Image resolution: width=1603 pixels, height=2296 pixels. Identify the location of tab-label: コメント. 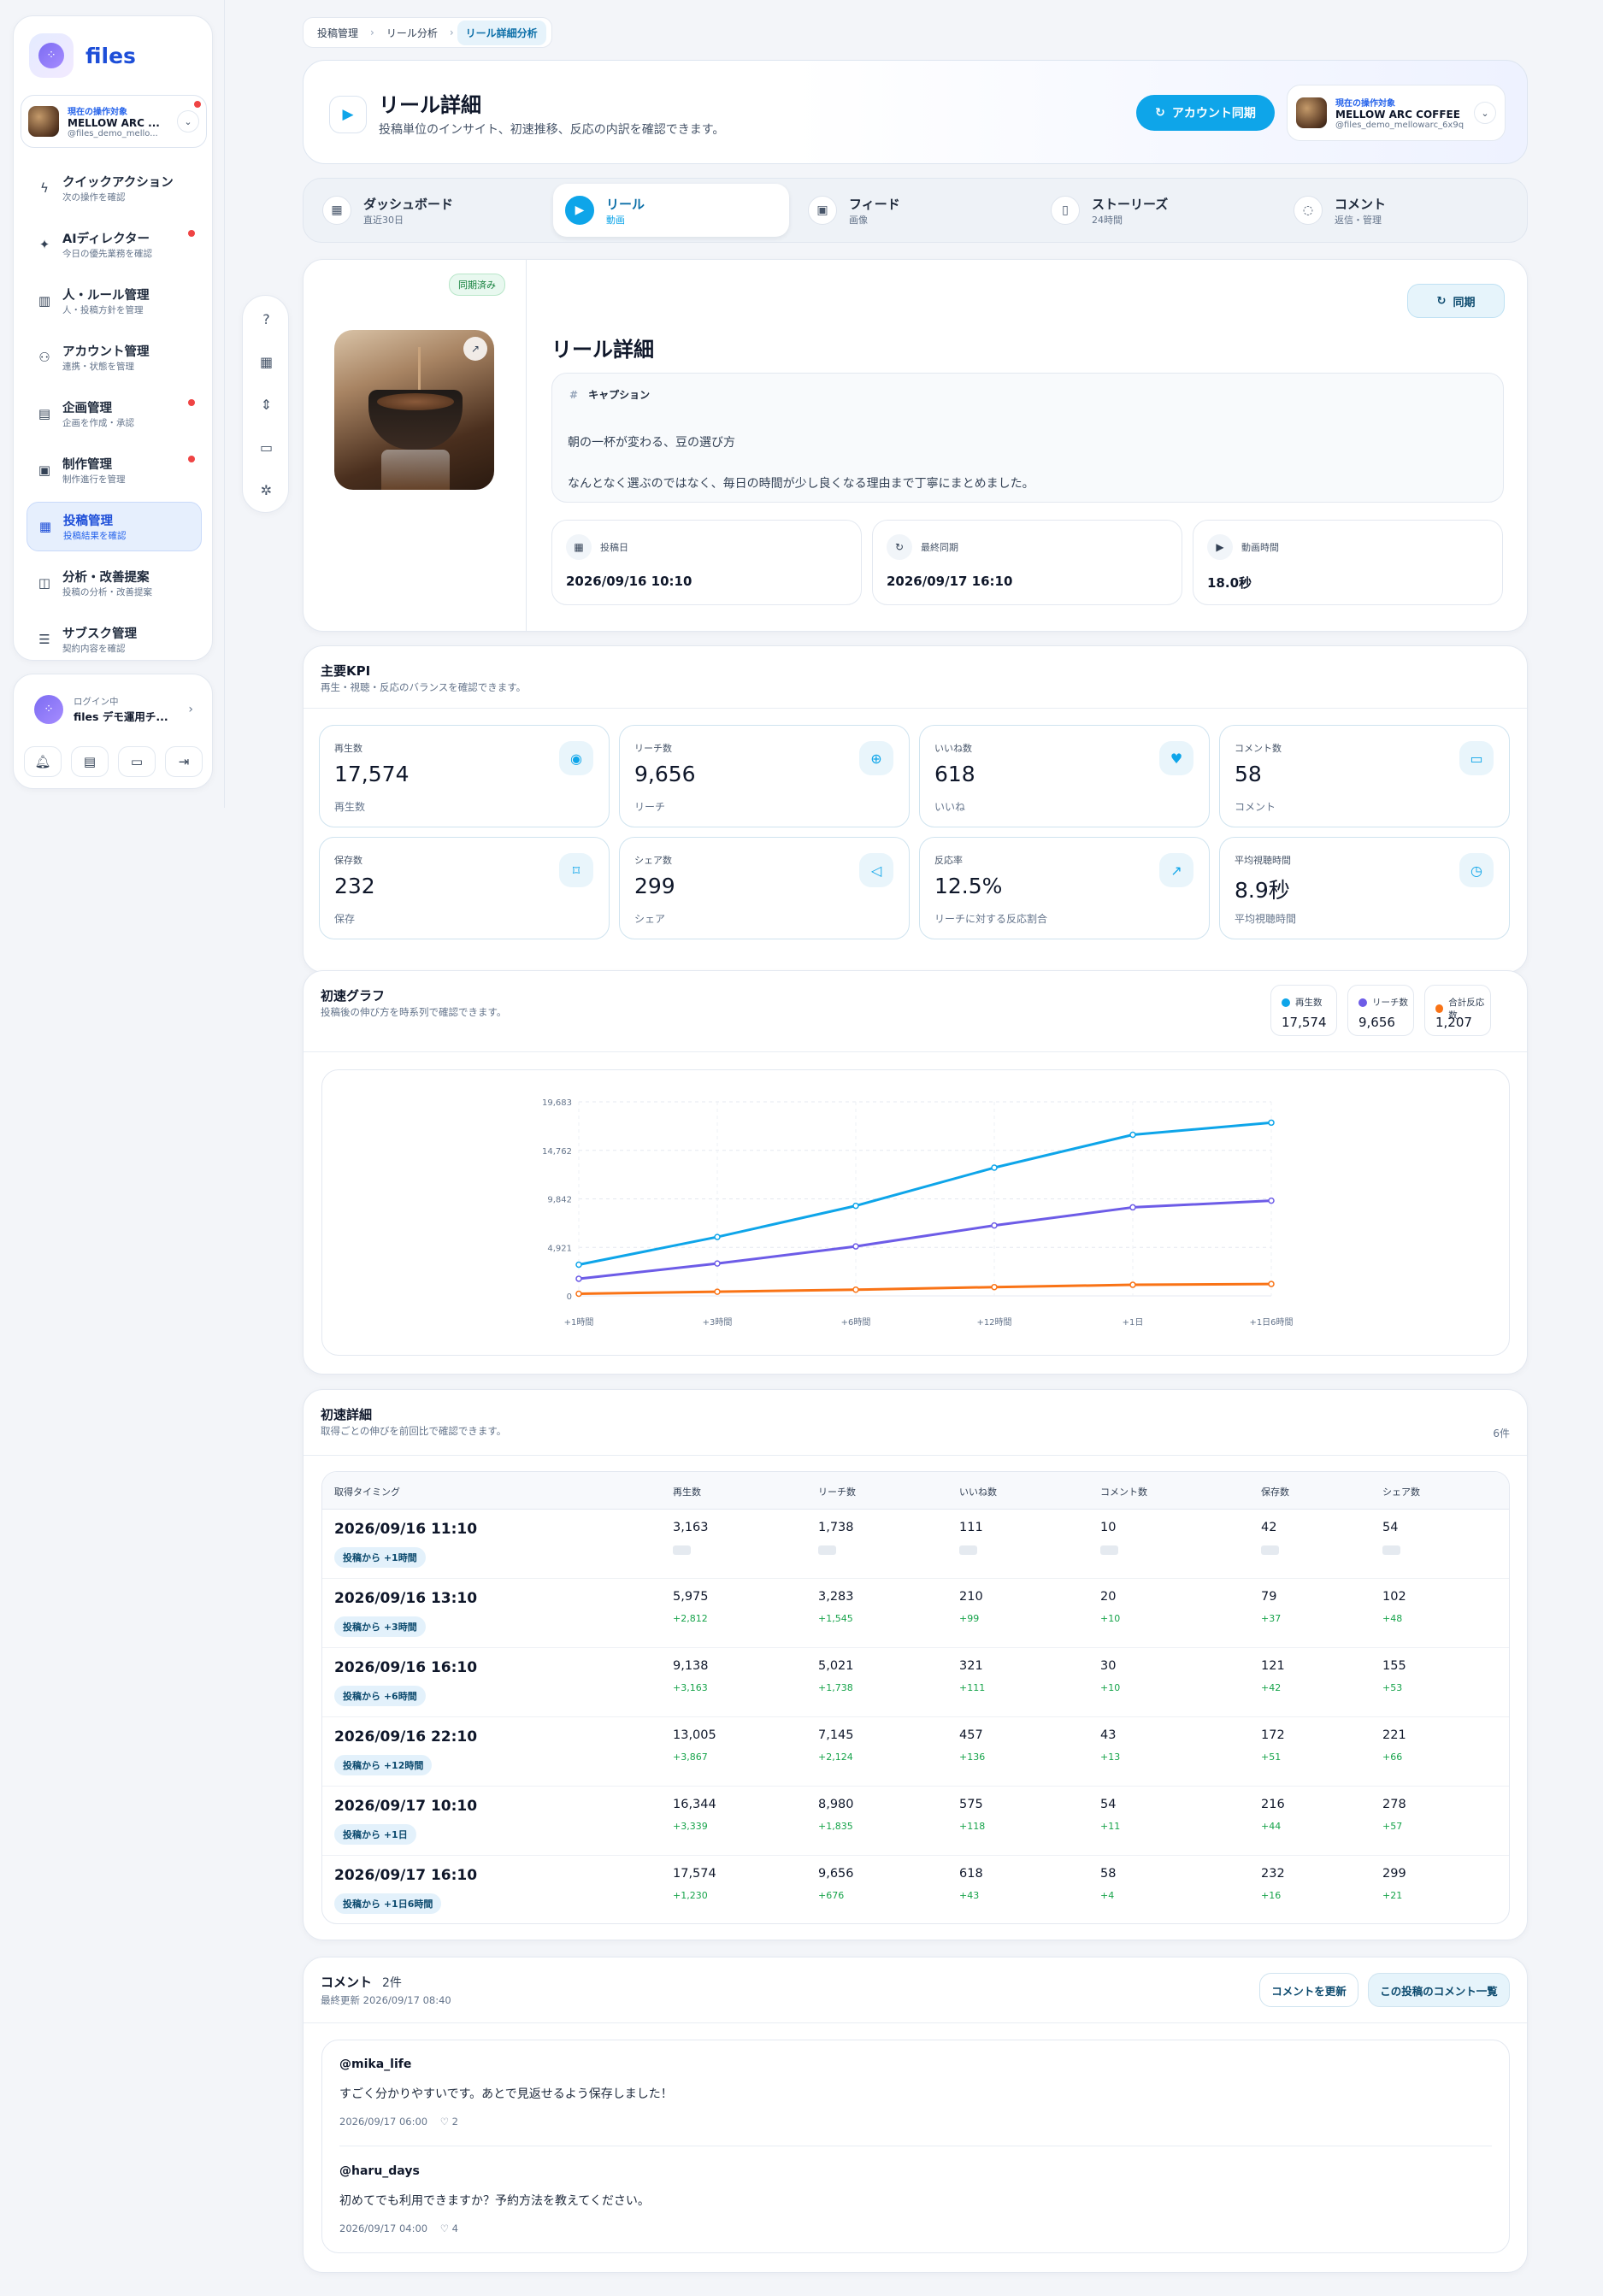
(1361, 204).